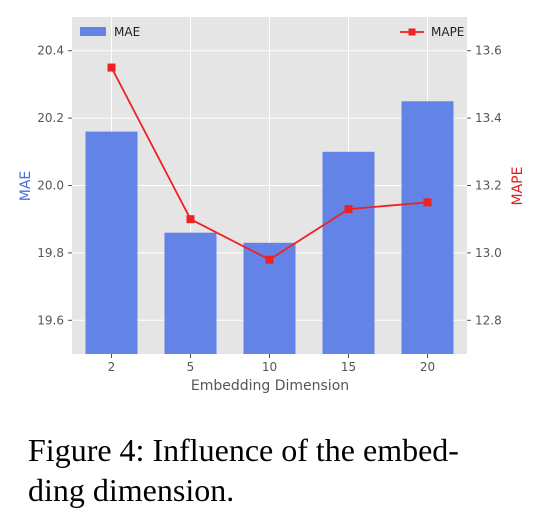 Image resolution: width=554 pixels, height=522 pixels. I want to click on x-tick-label: 15, so click(348, 367).